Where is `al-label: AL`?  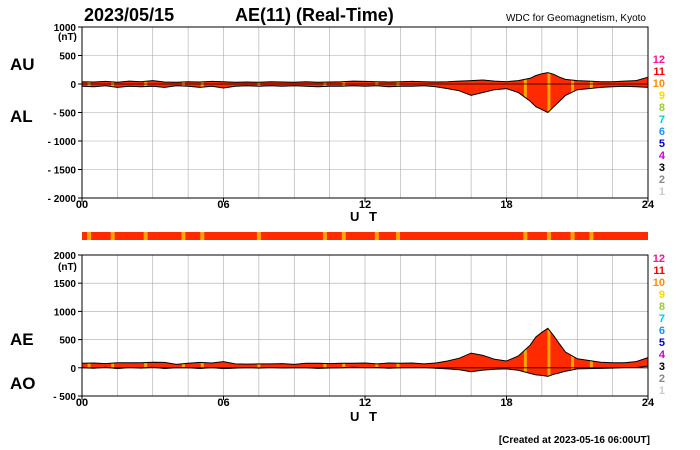
al-label: AL is located at coordinates (21, 116).